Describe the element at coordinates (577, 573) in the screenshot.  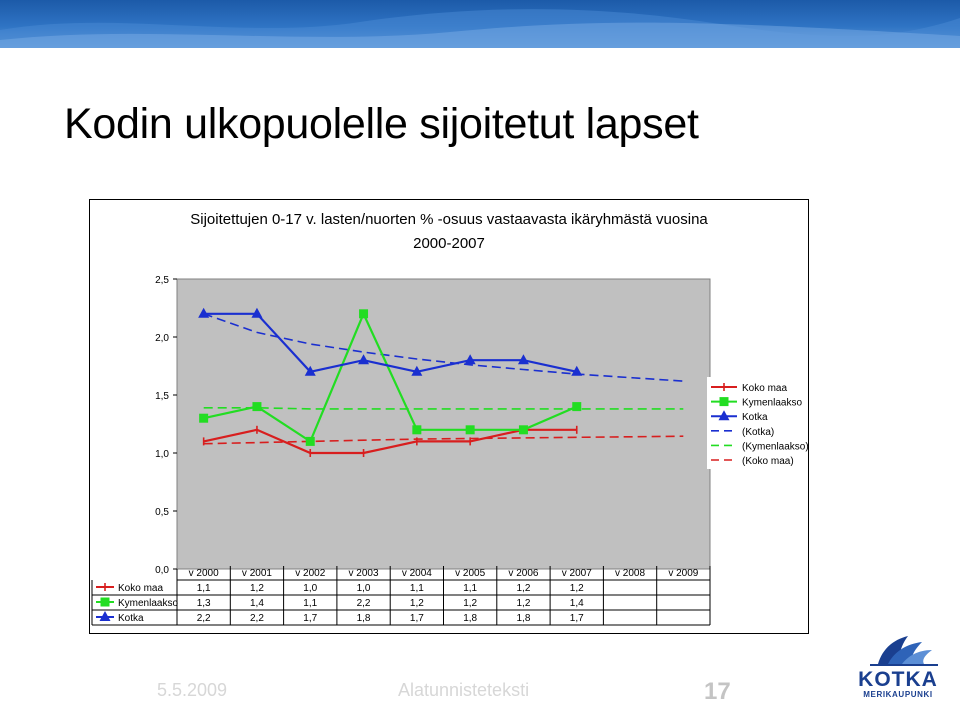
I see `category-label: v 2007` at that location.